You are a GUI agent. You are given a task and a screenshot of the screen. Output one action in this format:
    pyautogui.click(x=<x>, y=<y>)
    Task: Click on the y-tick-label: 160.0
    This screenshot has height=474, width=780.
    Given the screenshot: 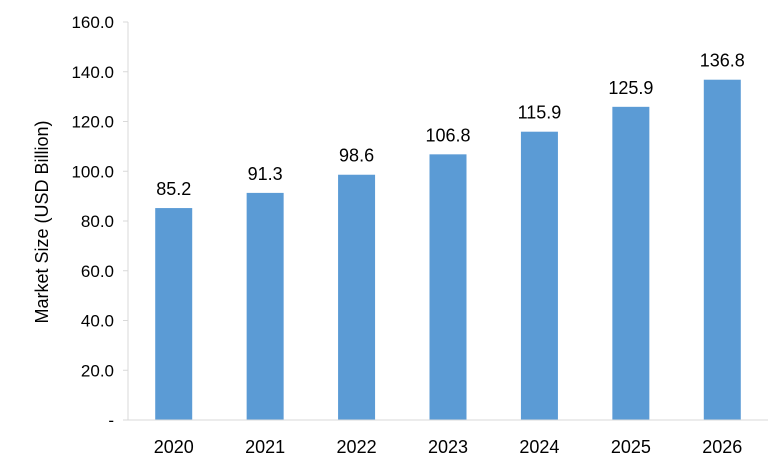 What is the action you would take?
    pyautogui.click(x=92, y=22)
    